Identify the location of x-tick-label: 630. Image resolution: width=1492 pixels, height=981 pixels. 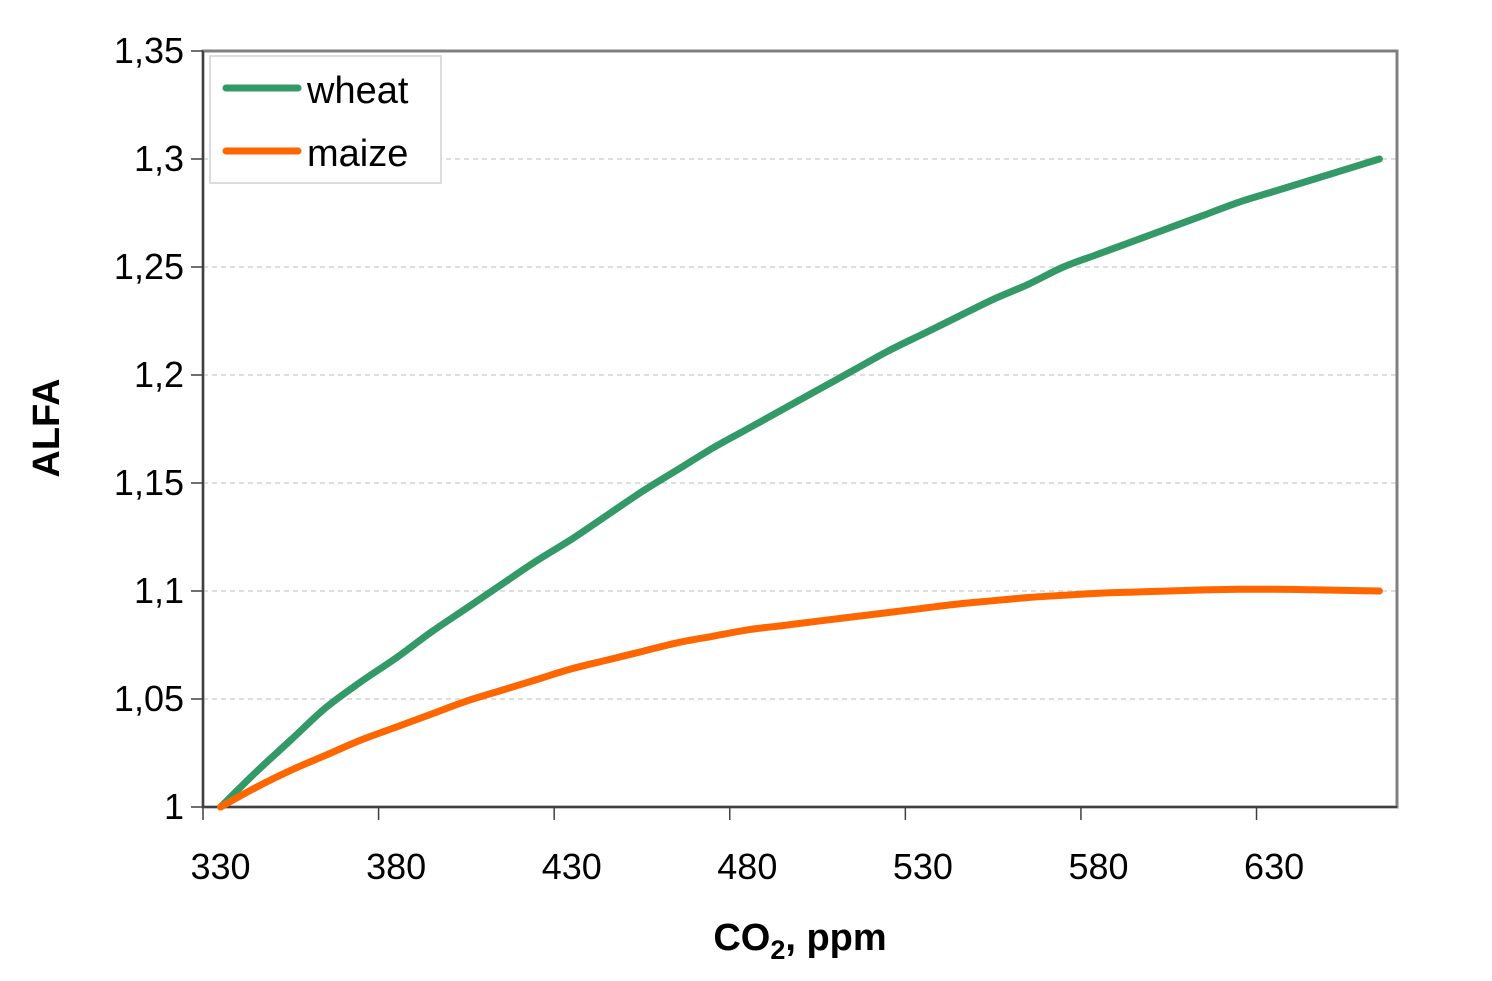
(1274, 866).